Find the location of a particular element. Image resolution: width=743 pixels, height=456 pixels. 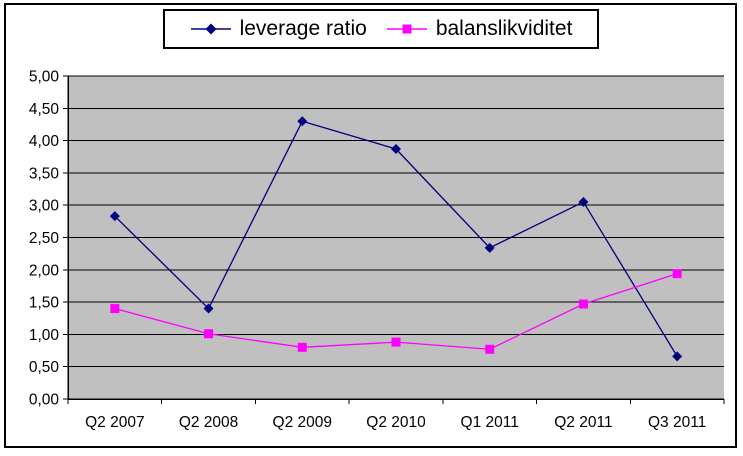

y-axis-label: 1,00 is located at coordinates (44, 335).